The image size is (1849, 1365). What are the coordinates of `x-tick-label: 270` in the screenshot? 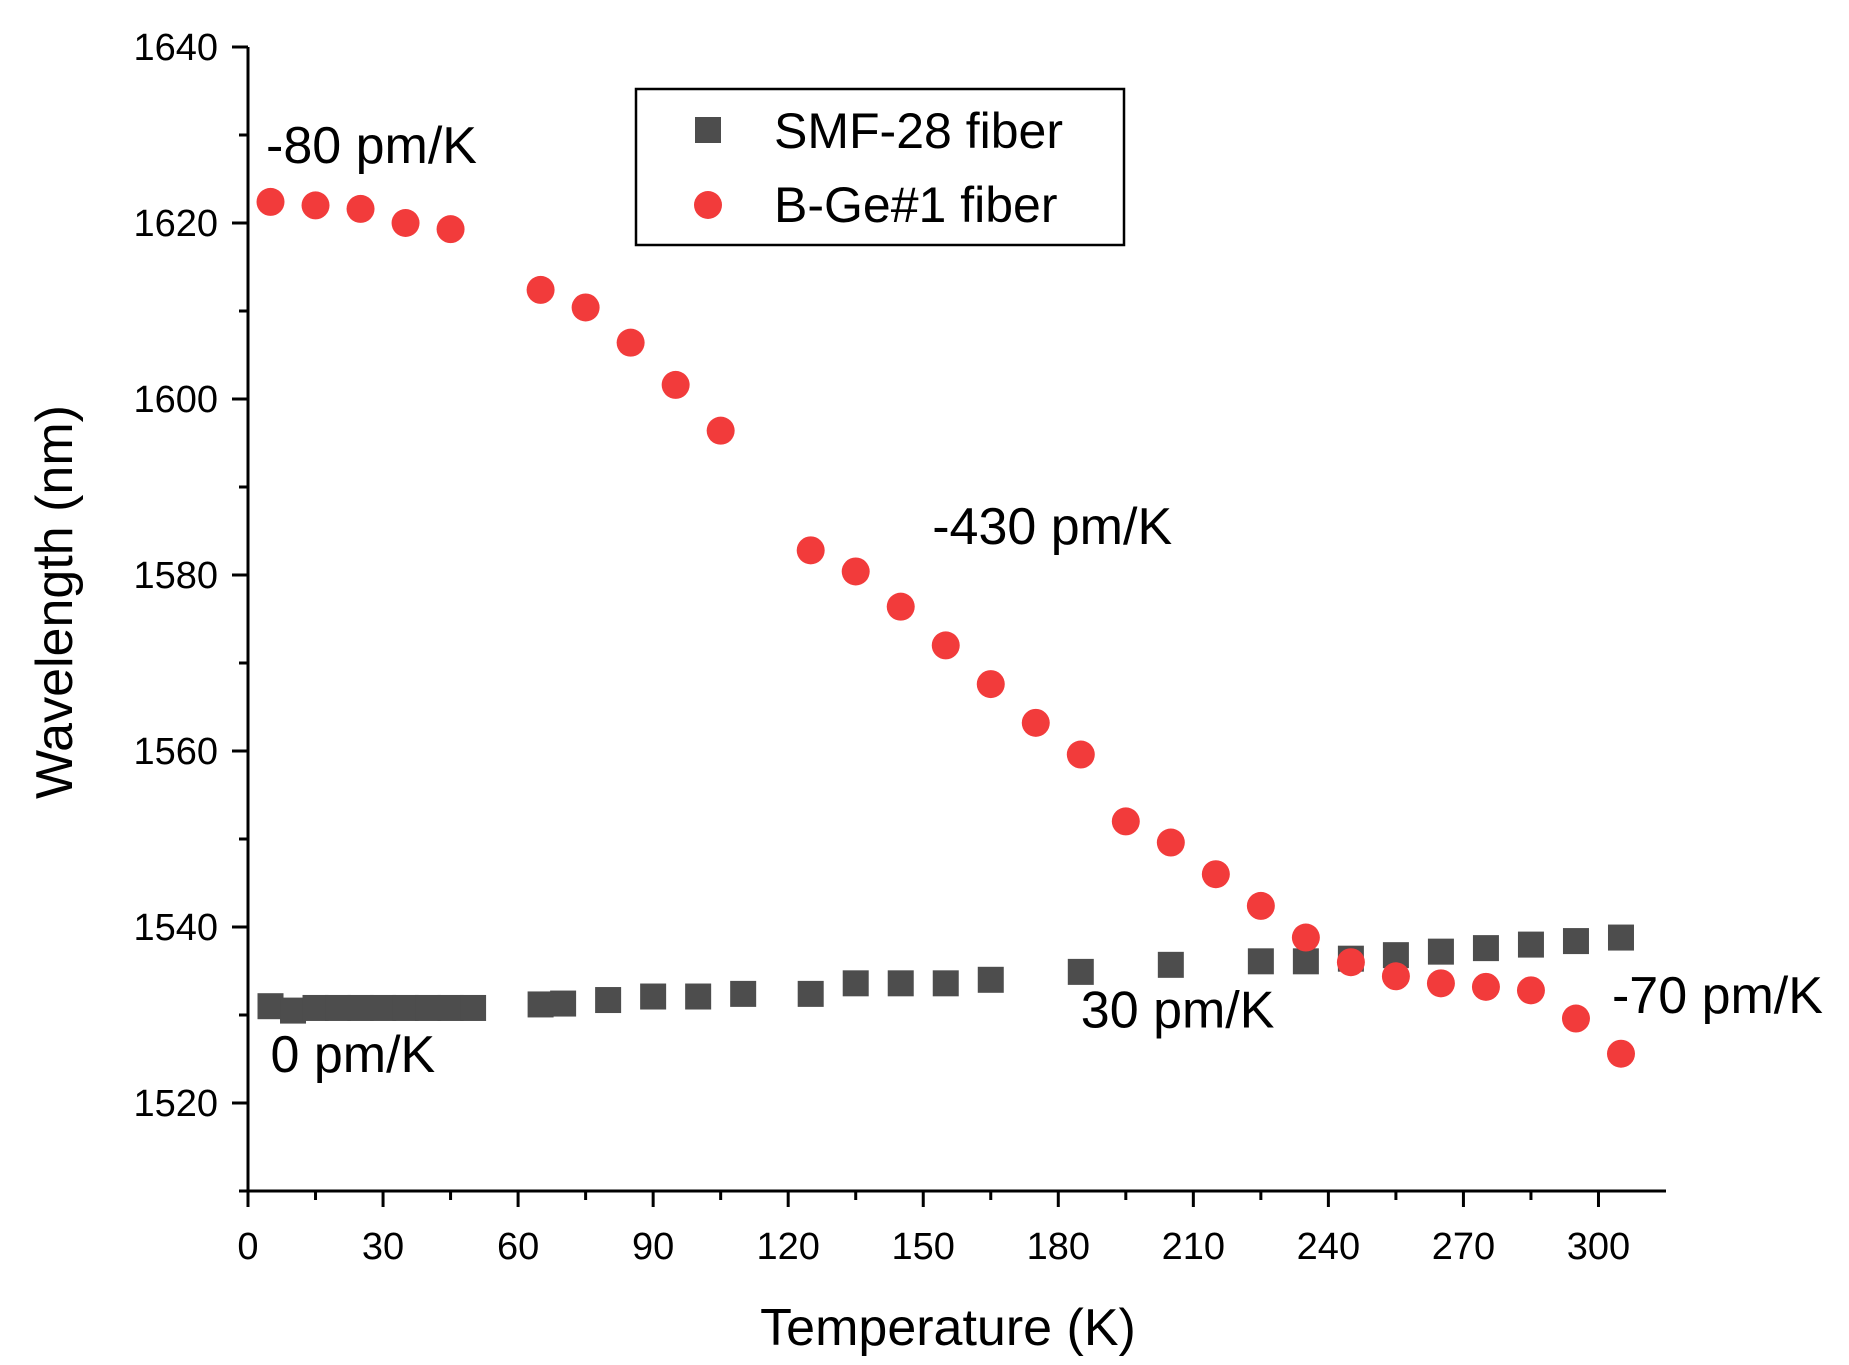 It's located at (1463, 1247).